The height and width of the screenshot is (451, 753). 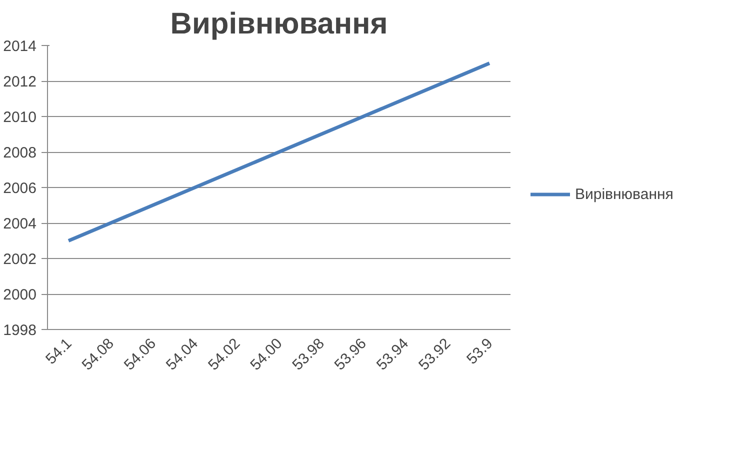 What do you see at coordinates (279, 24) in the screenshot?
I see `chart-title: Вирівнювання` at bounding box center [279, 24].